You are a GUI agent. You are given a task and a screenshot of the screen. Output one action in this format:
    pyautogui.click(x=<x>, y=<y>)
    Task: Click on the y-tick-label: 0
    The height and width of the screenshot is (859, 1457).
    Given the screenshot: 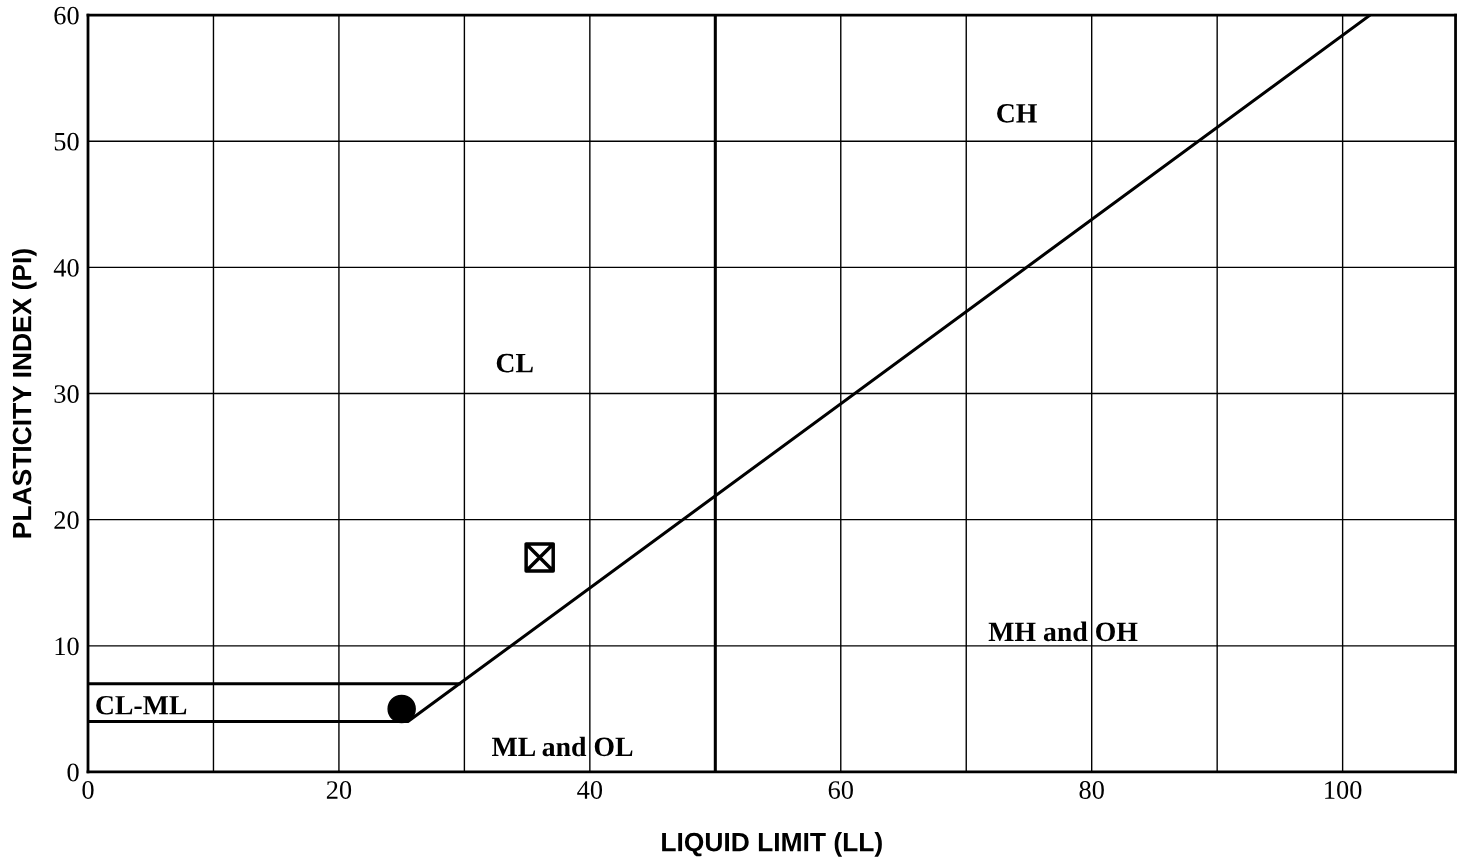 What is the action you would take?
    pyautogui.click(x=73, y=772)
    